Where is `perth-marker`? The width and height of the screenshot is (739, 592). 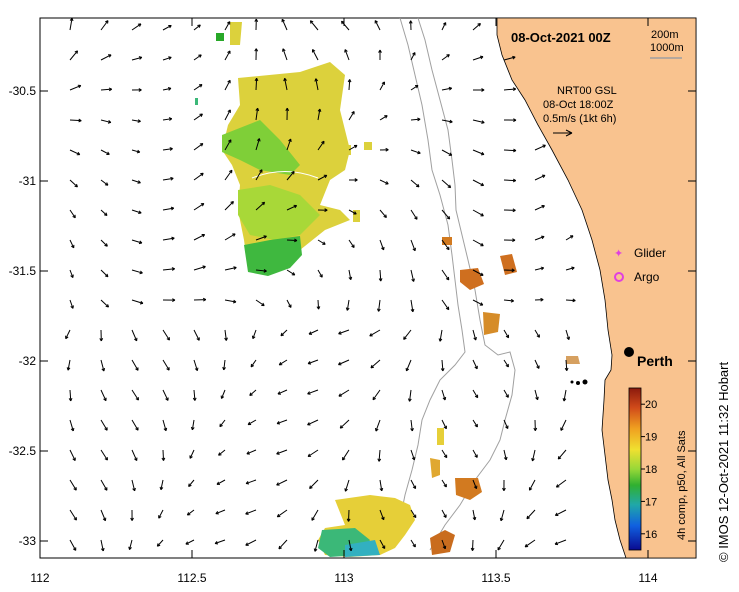 perth-marker is located at coordinates (629, 352).